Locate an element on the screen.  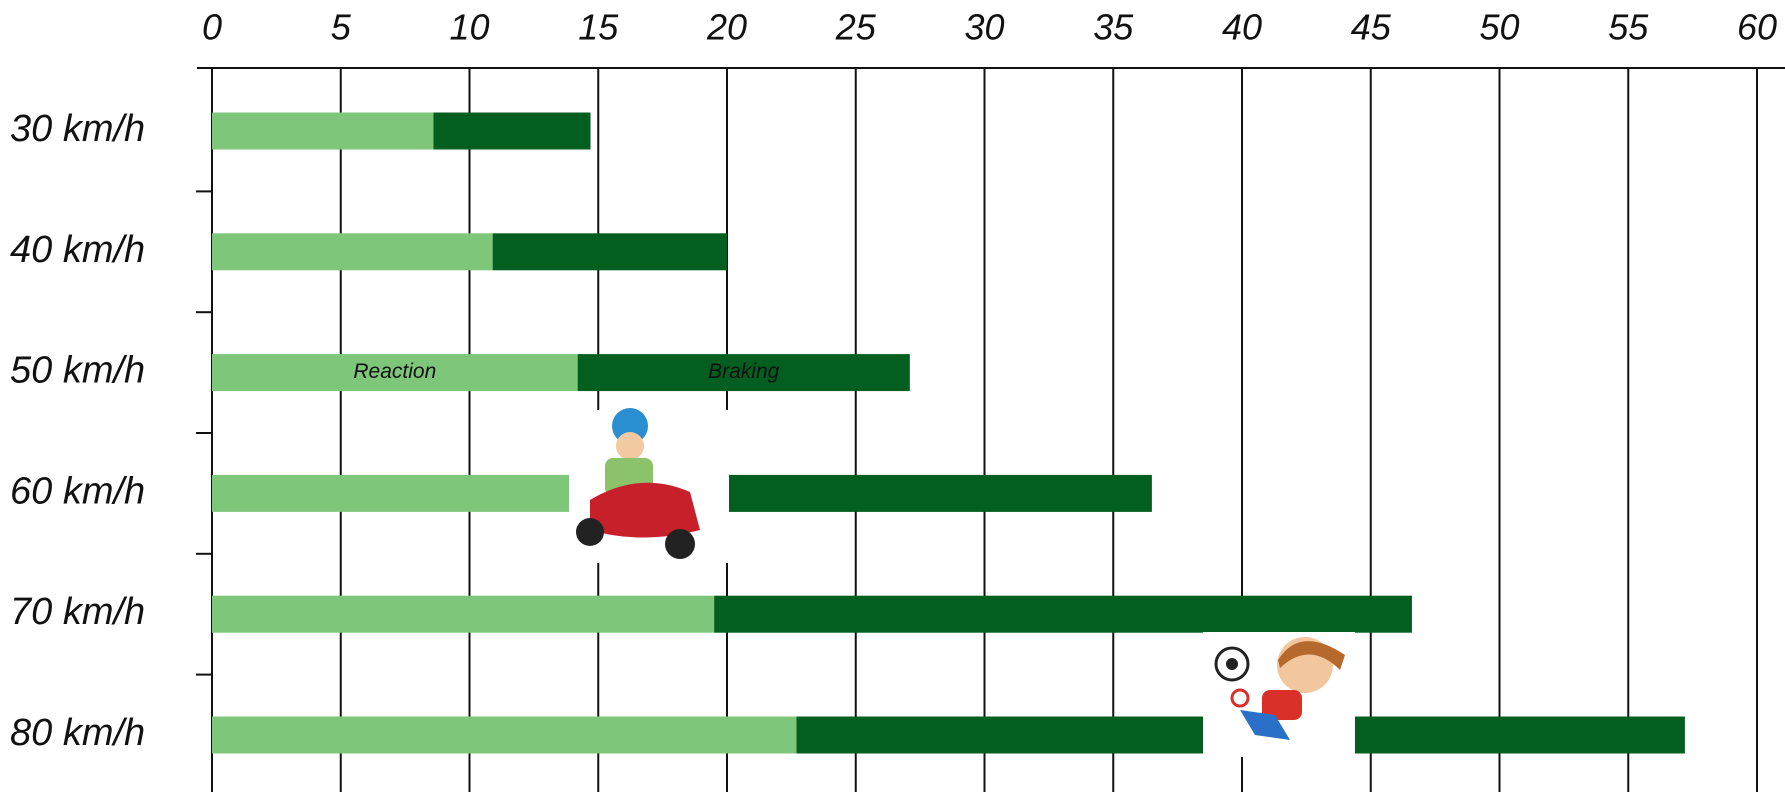
x-tick-label: 55 is located at coordinates (1628, 27).